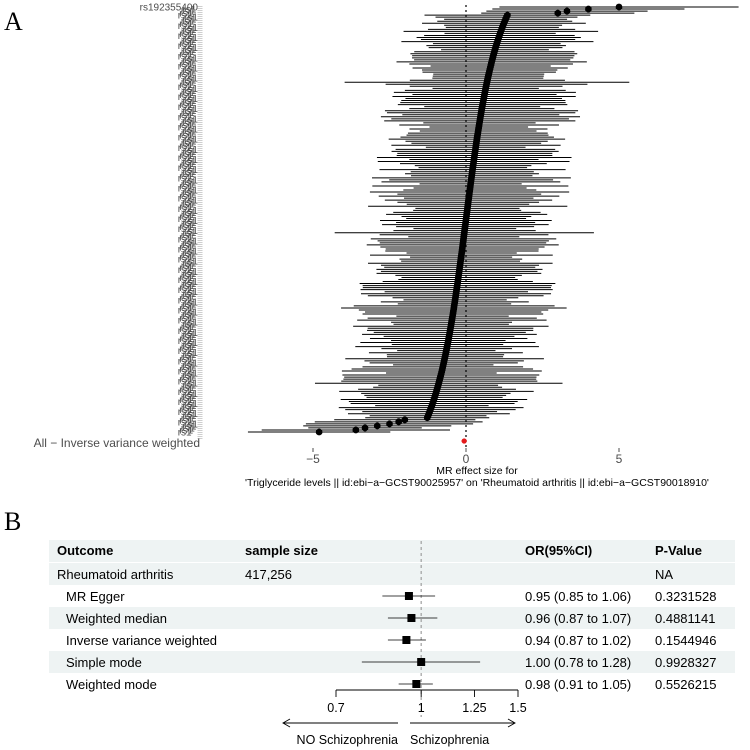 The image size is (750, 750). I want to click on row-p-value: 0.4881141, so click(685, 618).